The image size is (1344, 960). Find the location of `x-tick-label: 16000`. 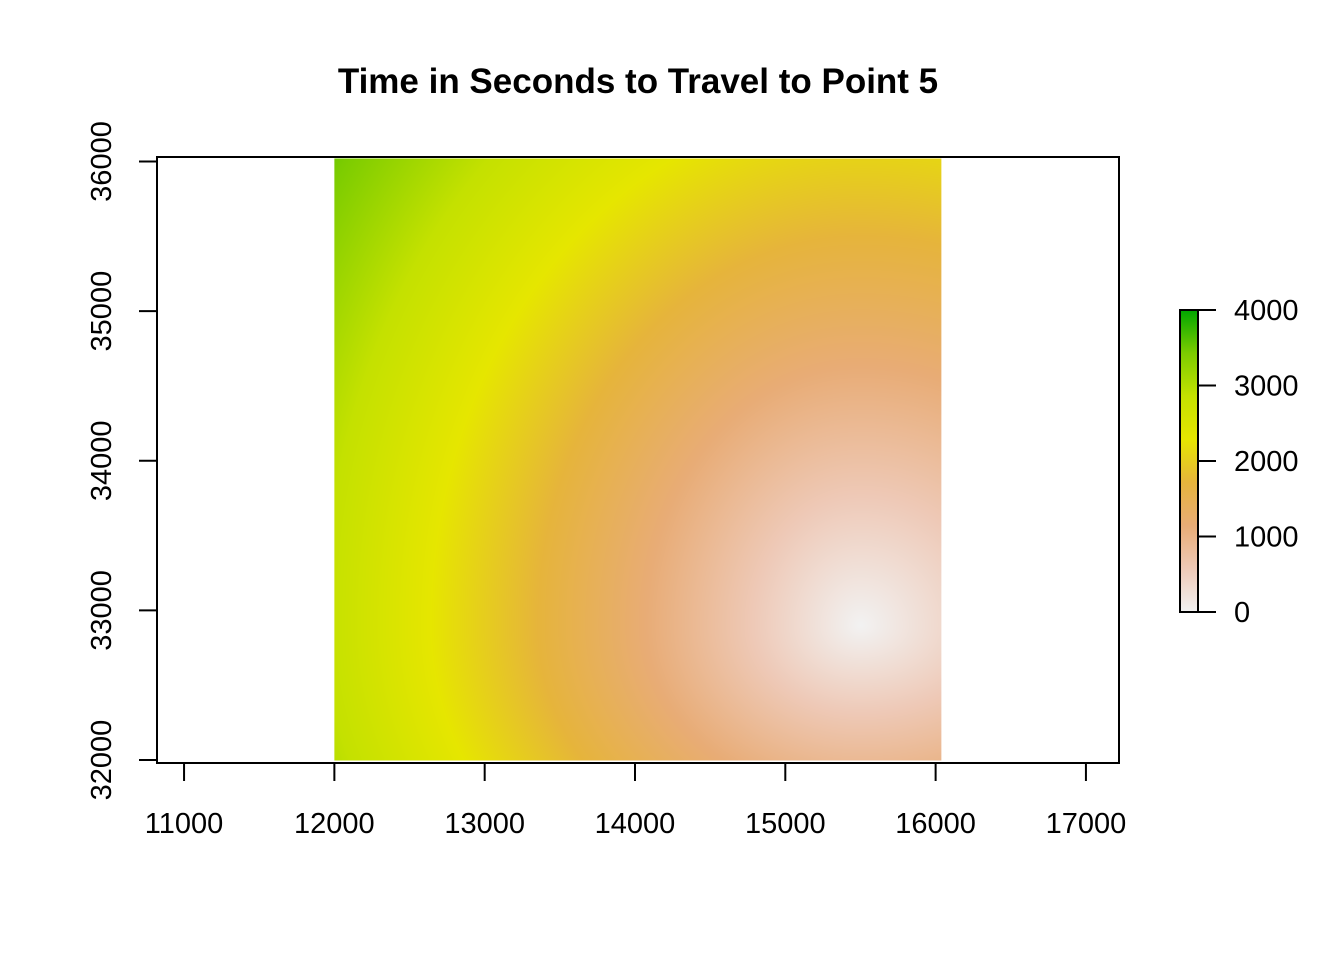

x-tick-label: 16000 is located at coordinates (935, 824).